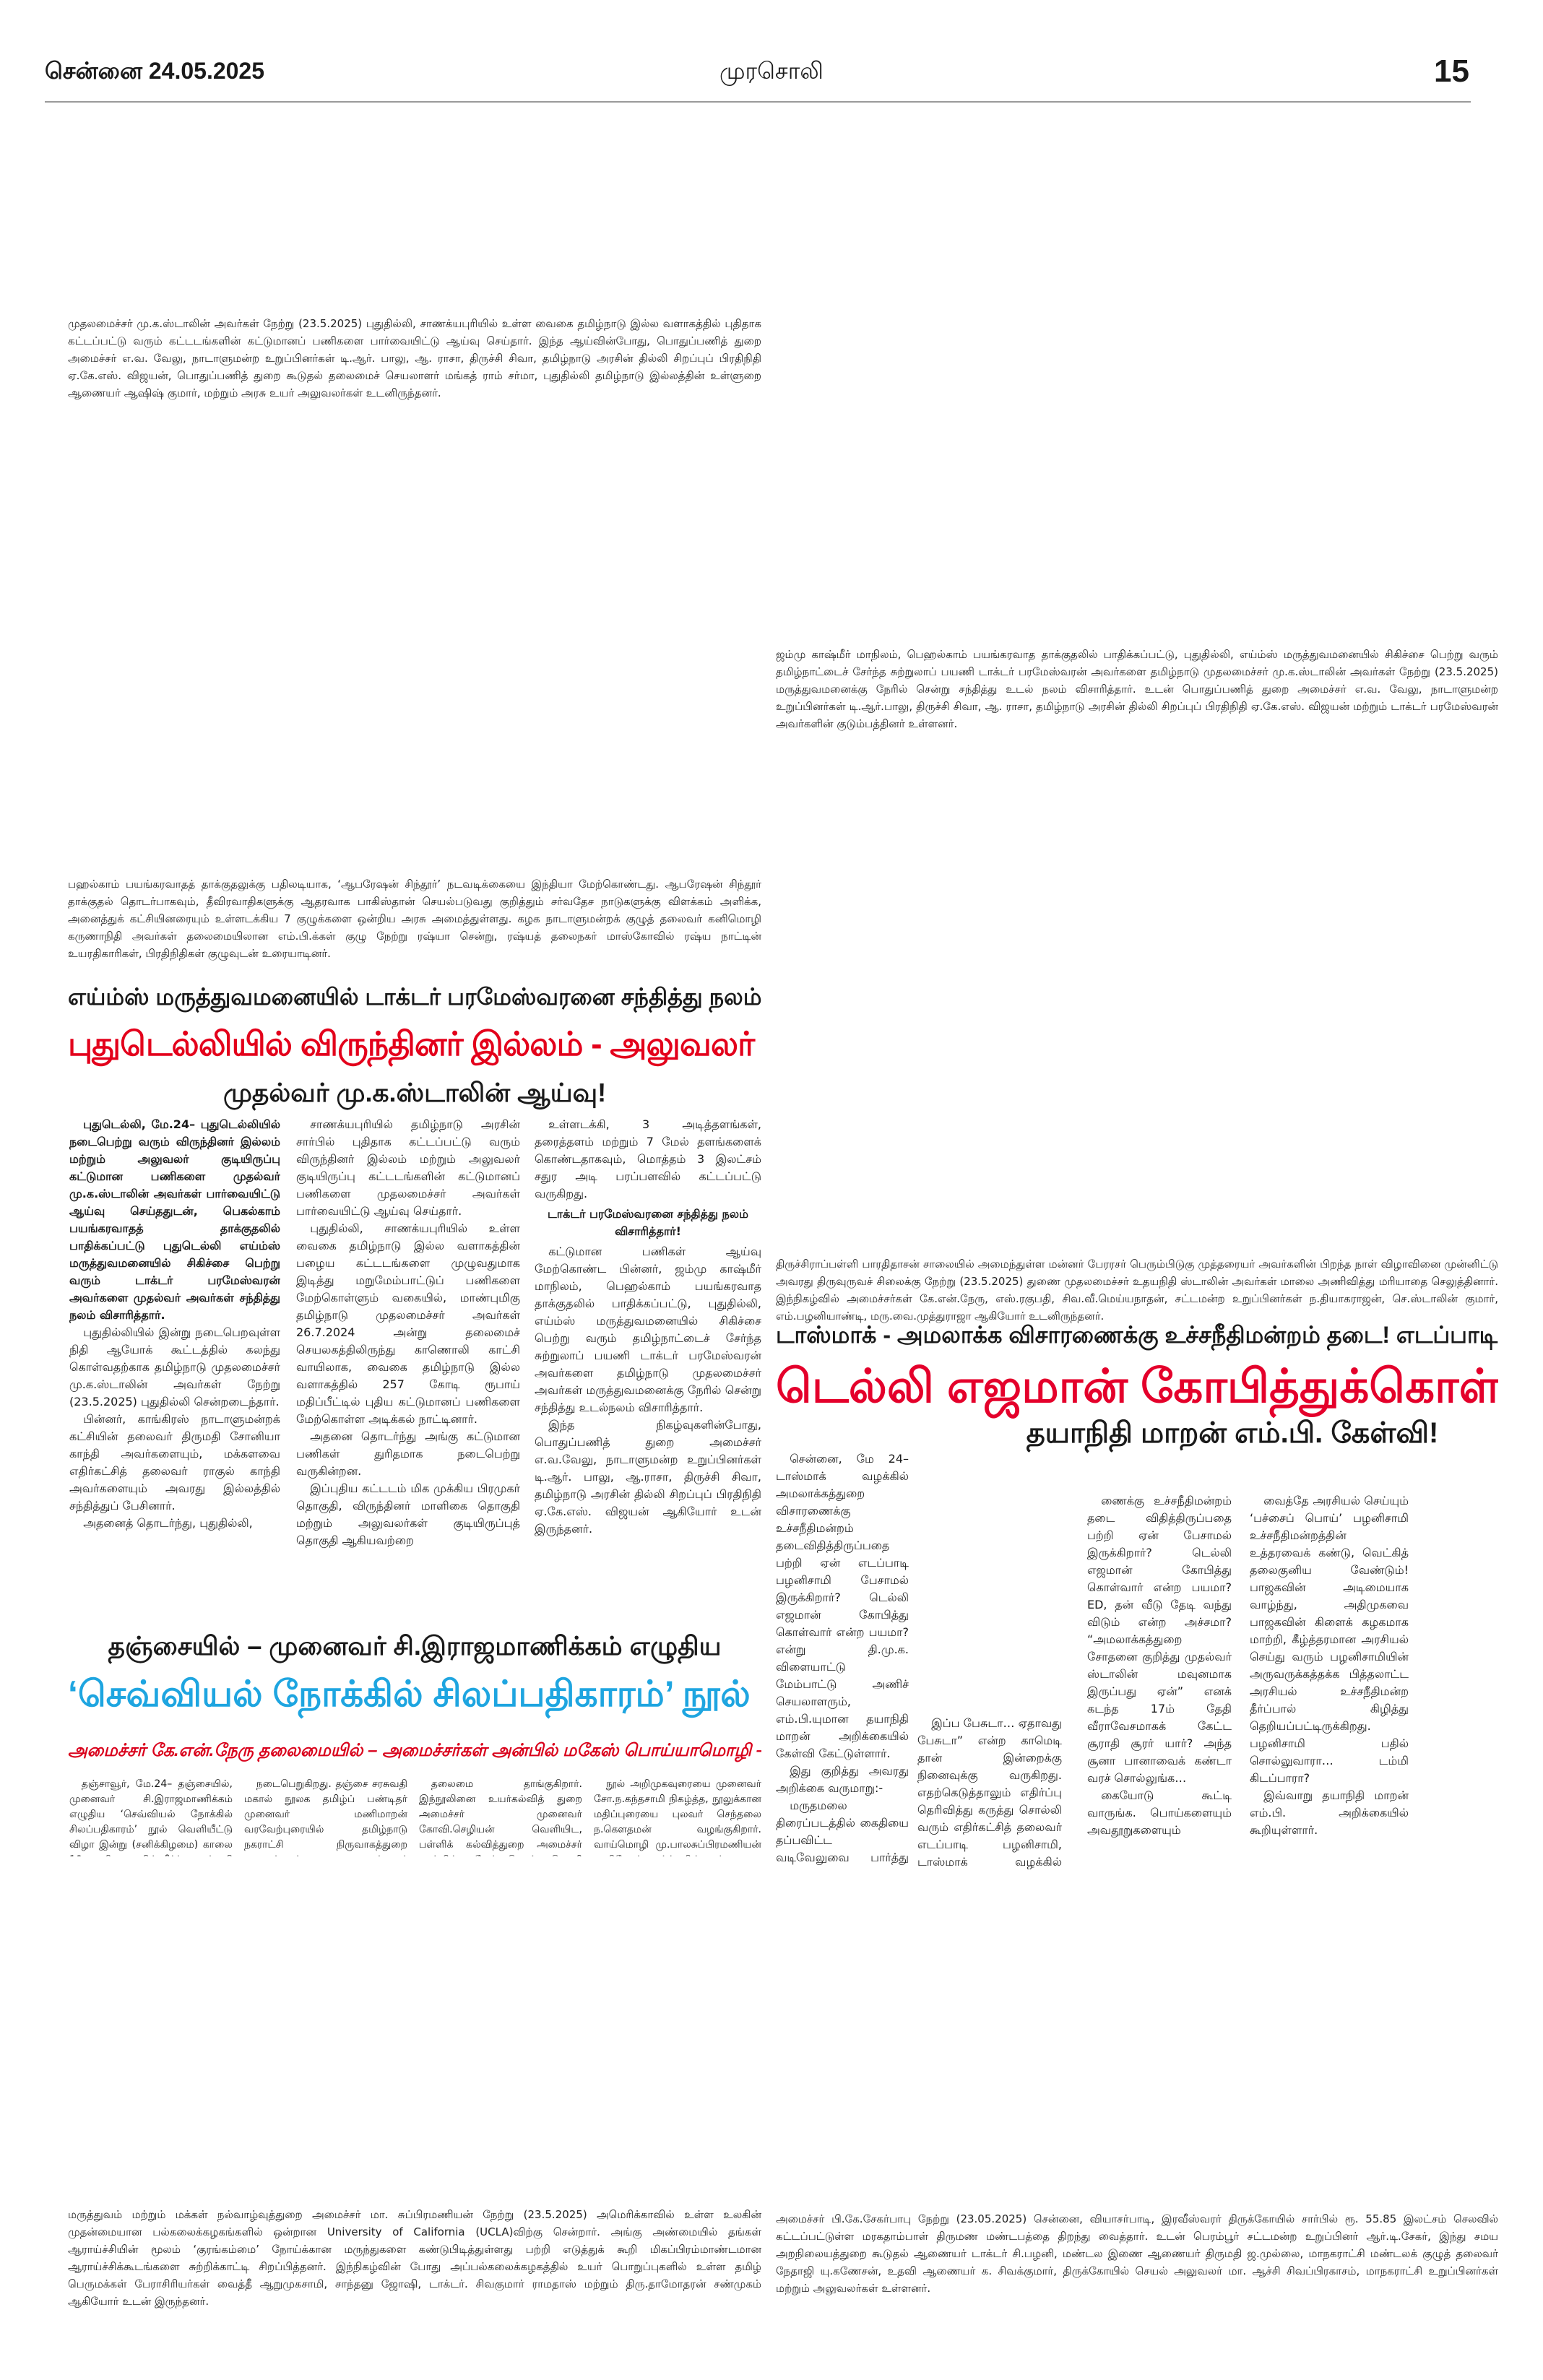 The image size is (1543, 2380). Describe the element at coordinates (1232, 1433) in the screenshot. I see `story-subhead: தயாநிதி மாறன் எம்.பி. கேள்வி!` at that location.